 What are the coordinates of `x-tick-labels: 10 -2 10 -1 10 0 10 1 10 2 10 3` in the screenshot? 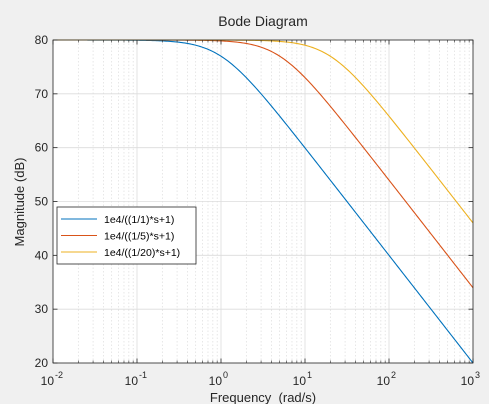 It's located at (260, 379).